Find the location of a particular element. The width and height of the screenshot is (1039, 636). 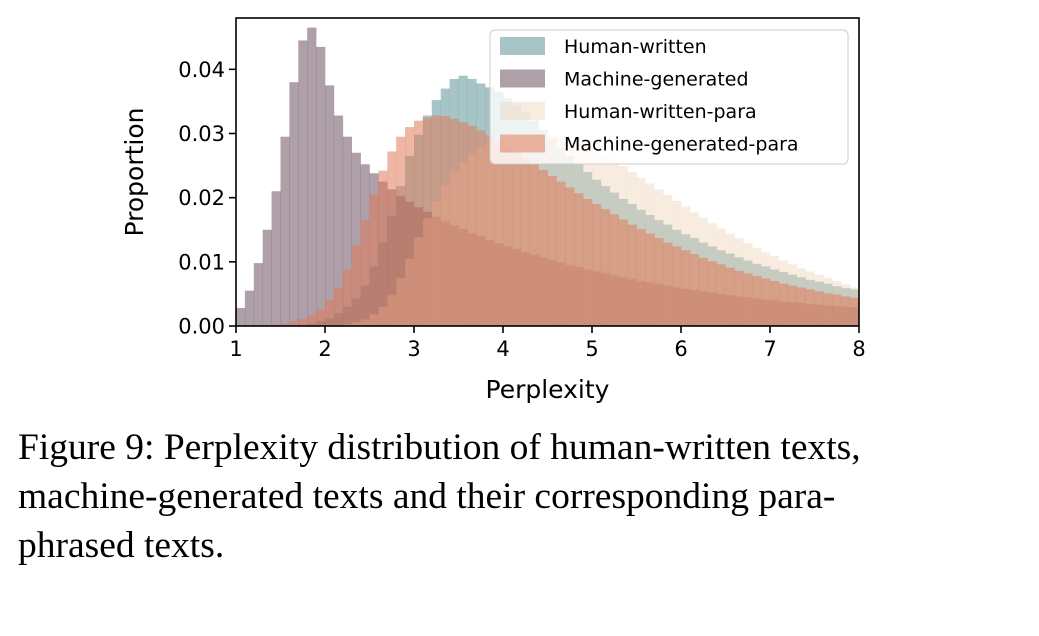

x-tick-label: 1 is located at coordinates (235, 349).